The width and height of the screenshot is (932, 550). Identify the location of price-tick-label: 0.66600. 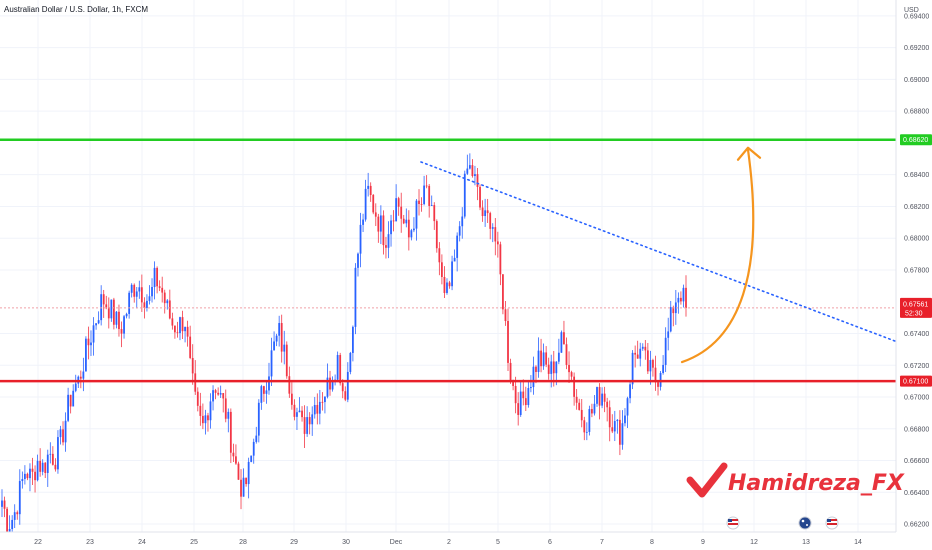
(916, 461).